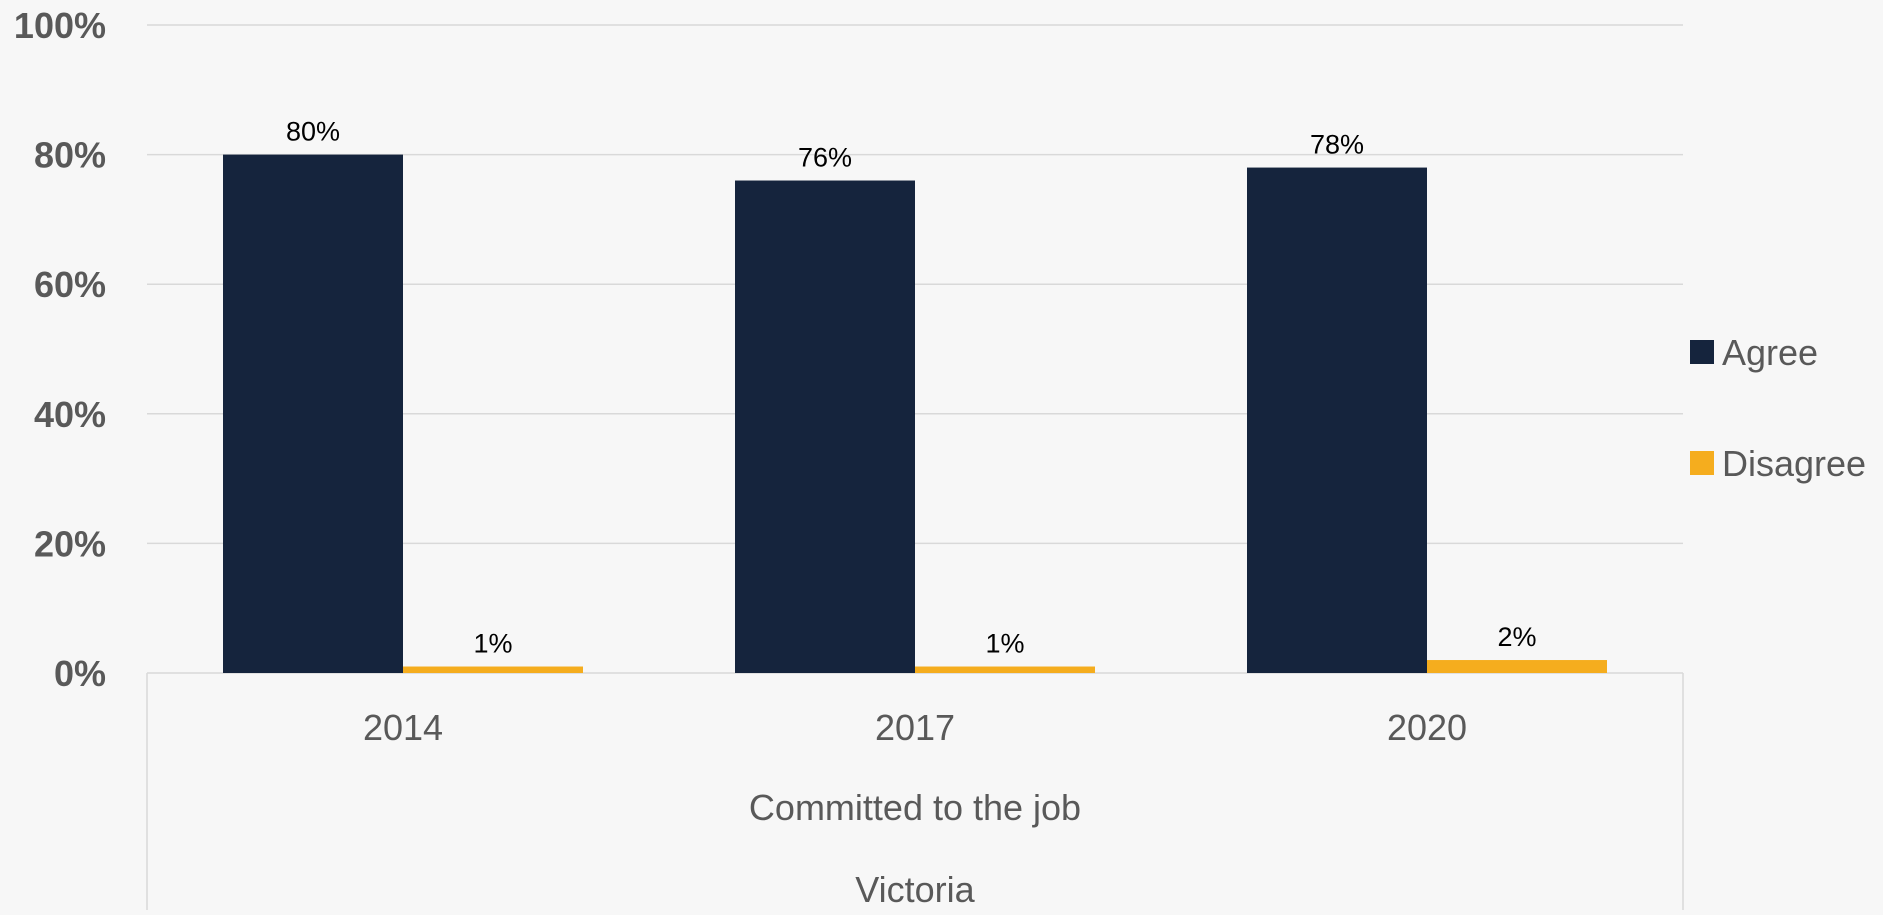 The height and width of the screenshot is (915, 1883). I want to click on y-tick-label: 60%, so click(70, 284).